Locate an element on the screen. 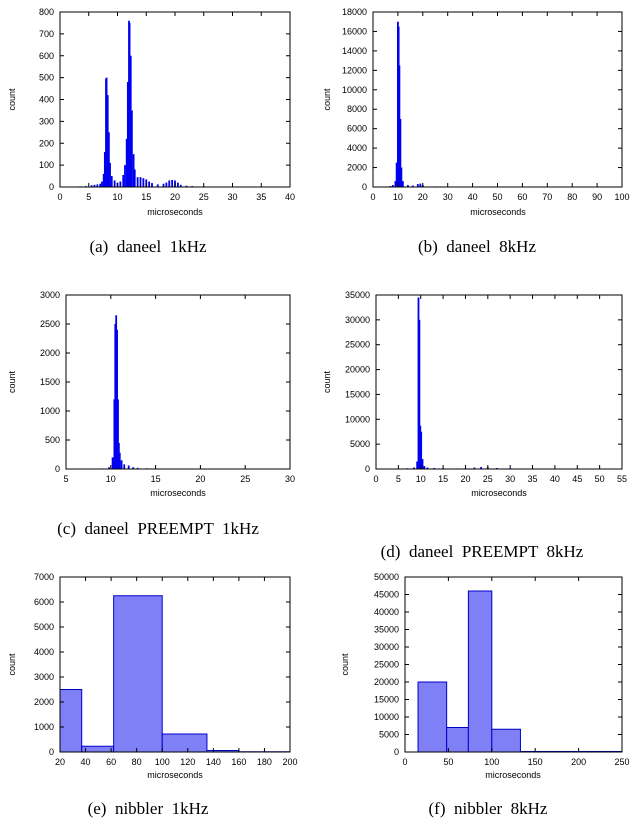 The height and width of the screenshot is (823, 634). caption: (f) nibbler 8kHz is located at coordinates (488, 808).